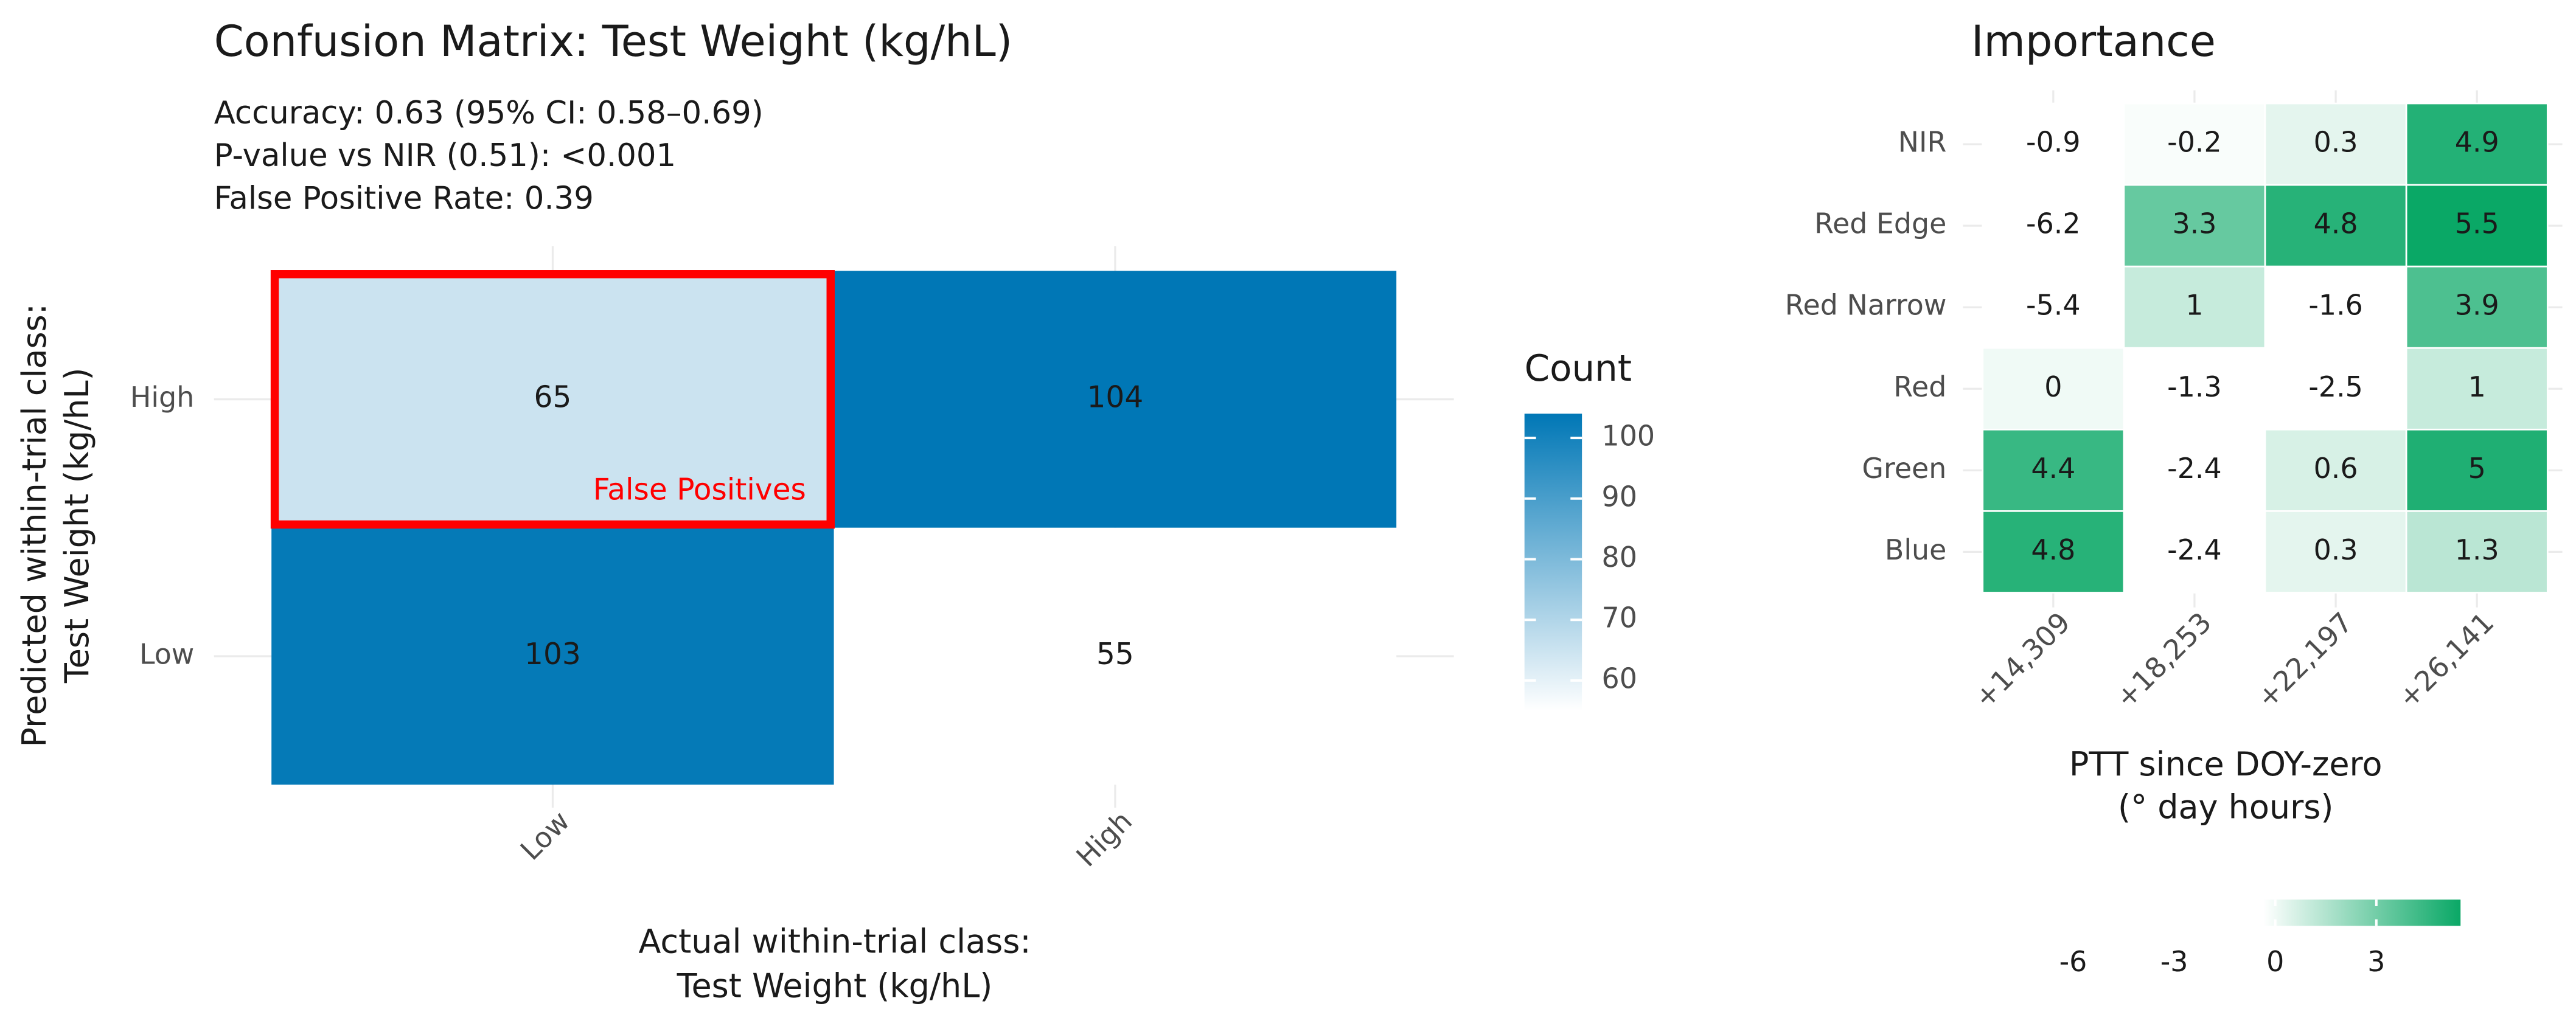 Image resolution: width=2576 pixels, height=1026 pixels. I want to click on colorbar-tick-label: -6, so click(2073, 961).